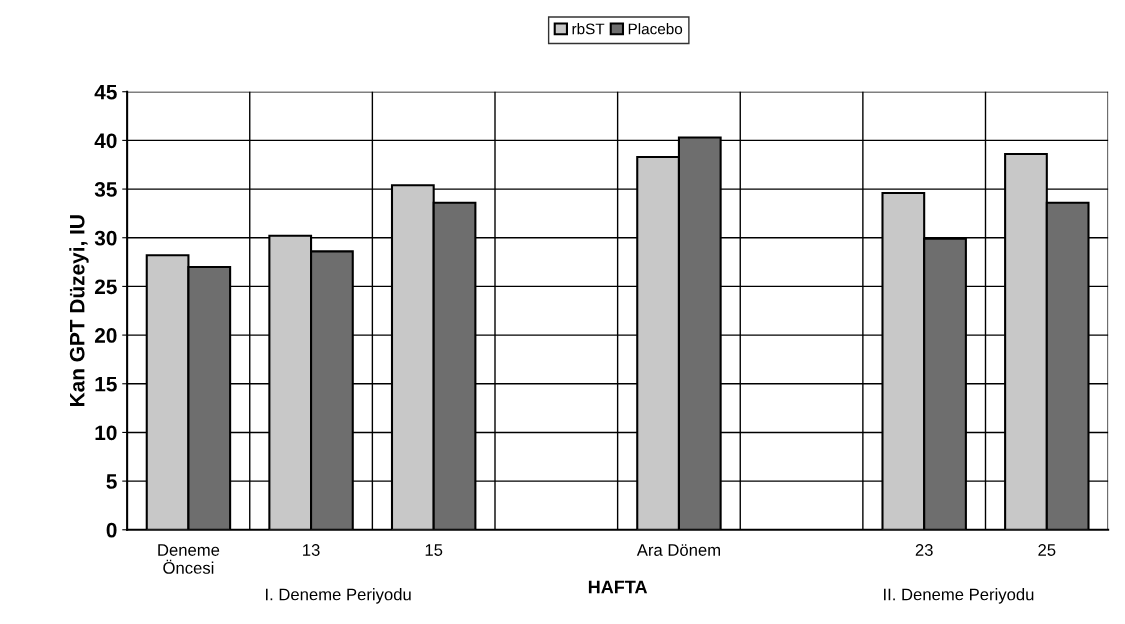  What do you see at coordinates (434, 550) in the screenshot?
I see `x-tick-label: 15` at bounding box center [434, 550].